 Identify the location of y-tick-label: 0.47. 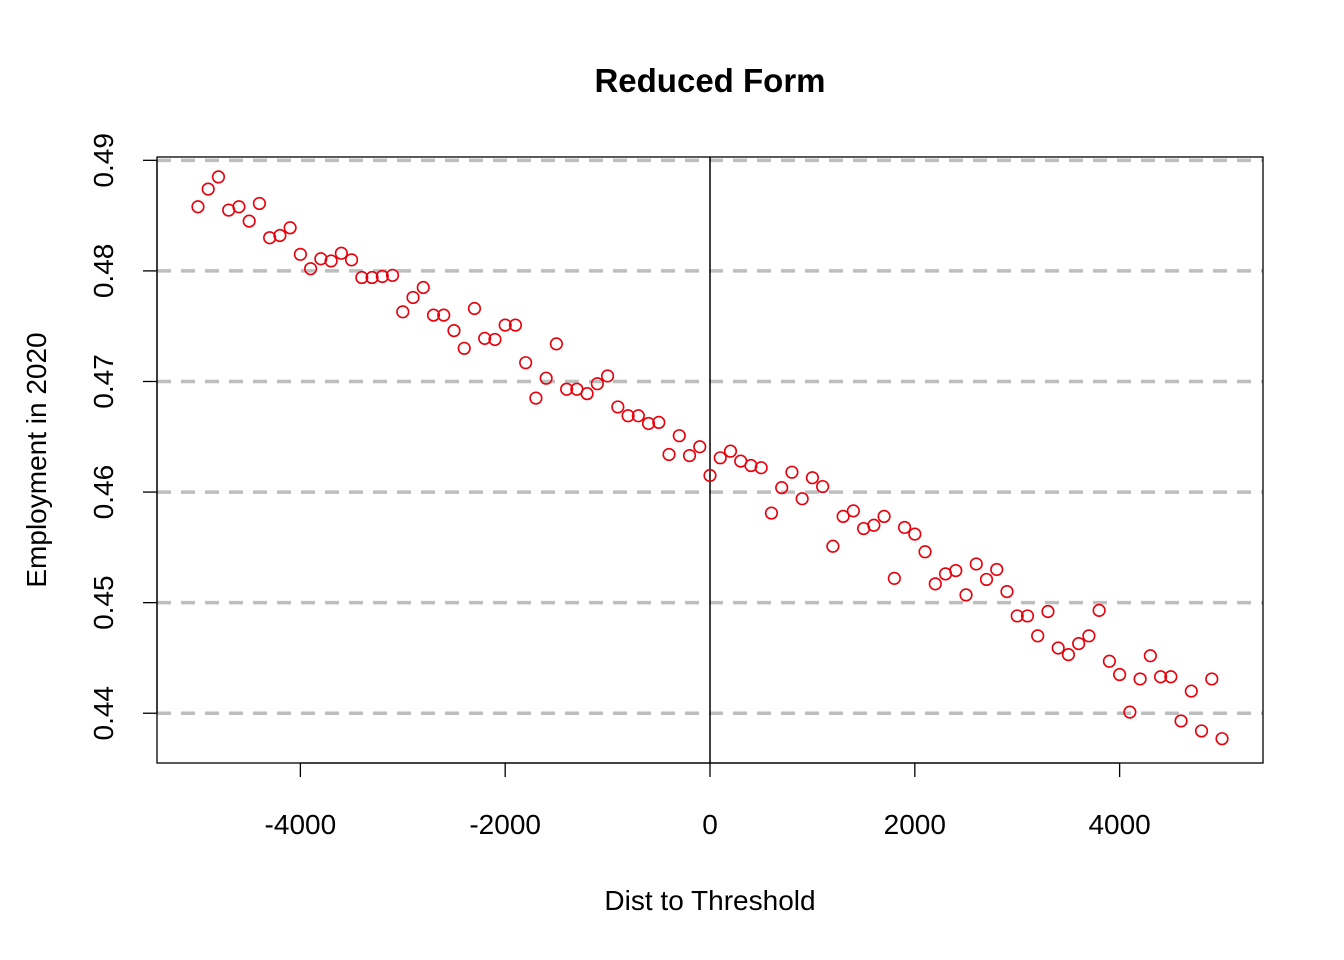
(103, 381).